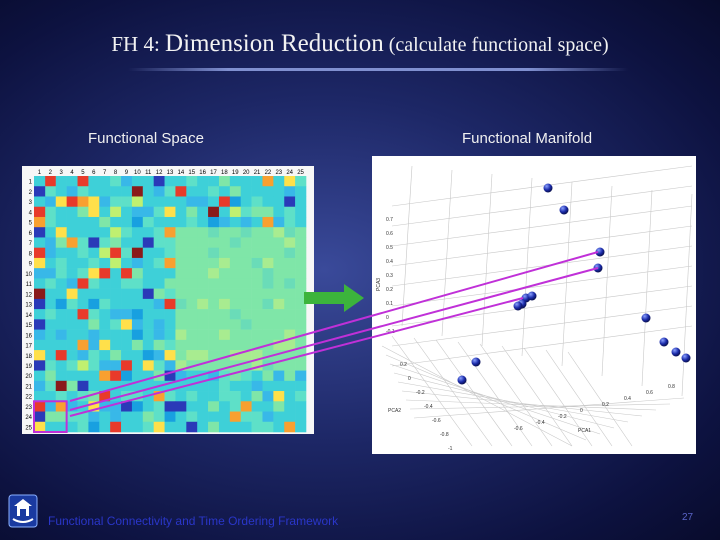 The height and width of the screenshot is (540, 720). I want to click on matrix-row-label: 5, so click(31, 224).